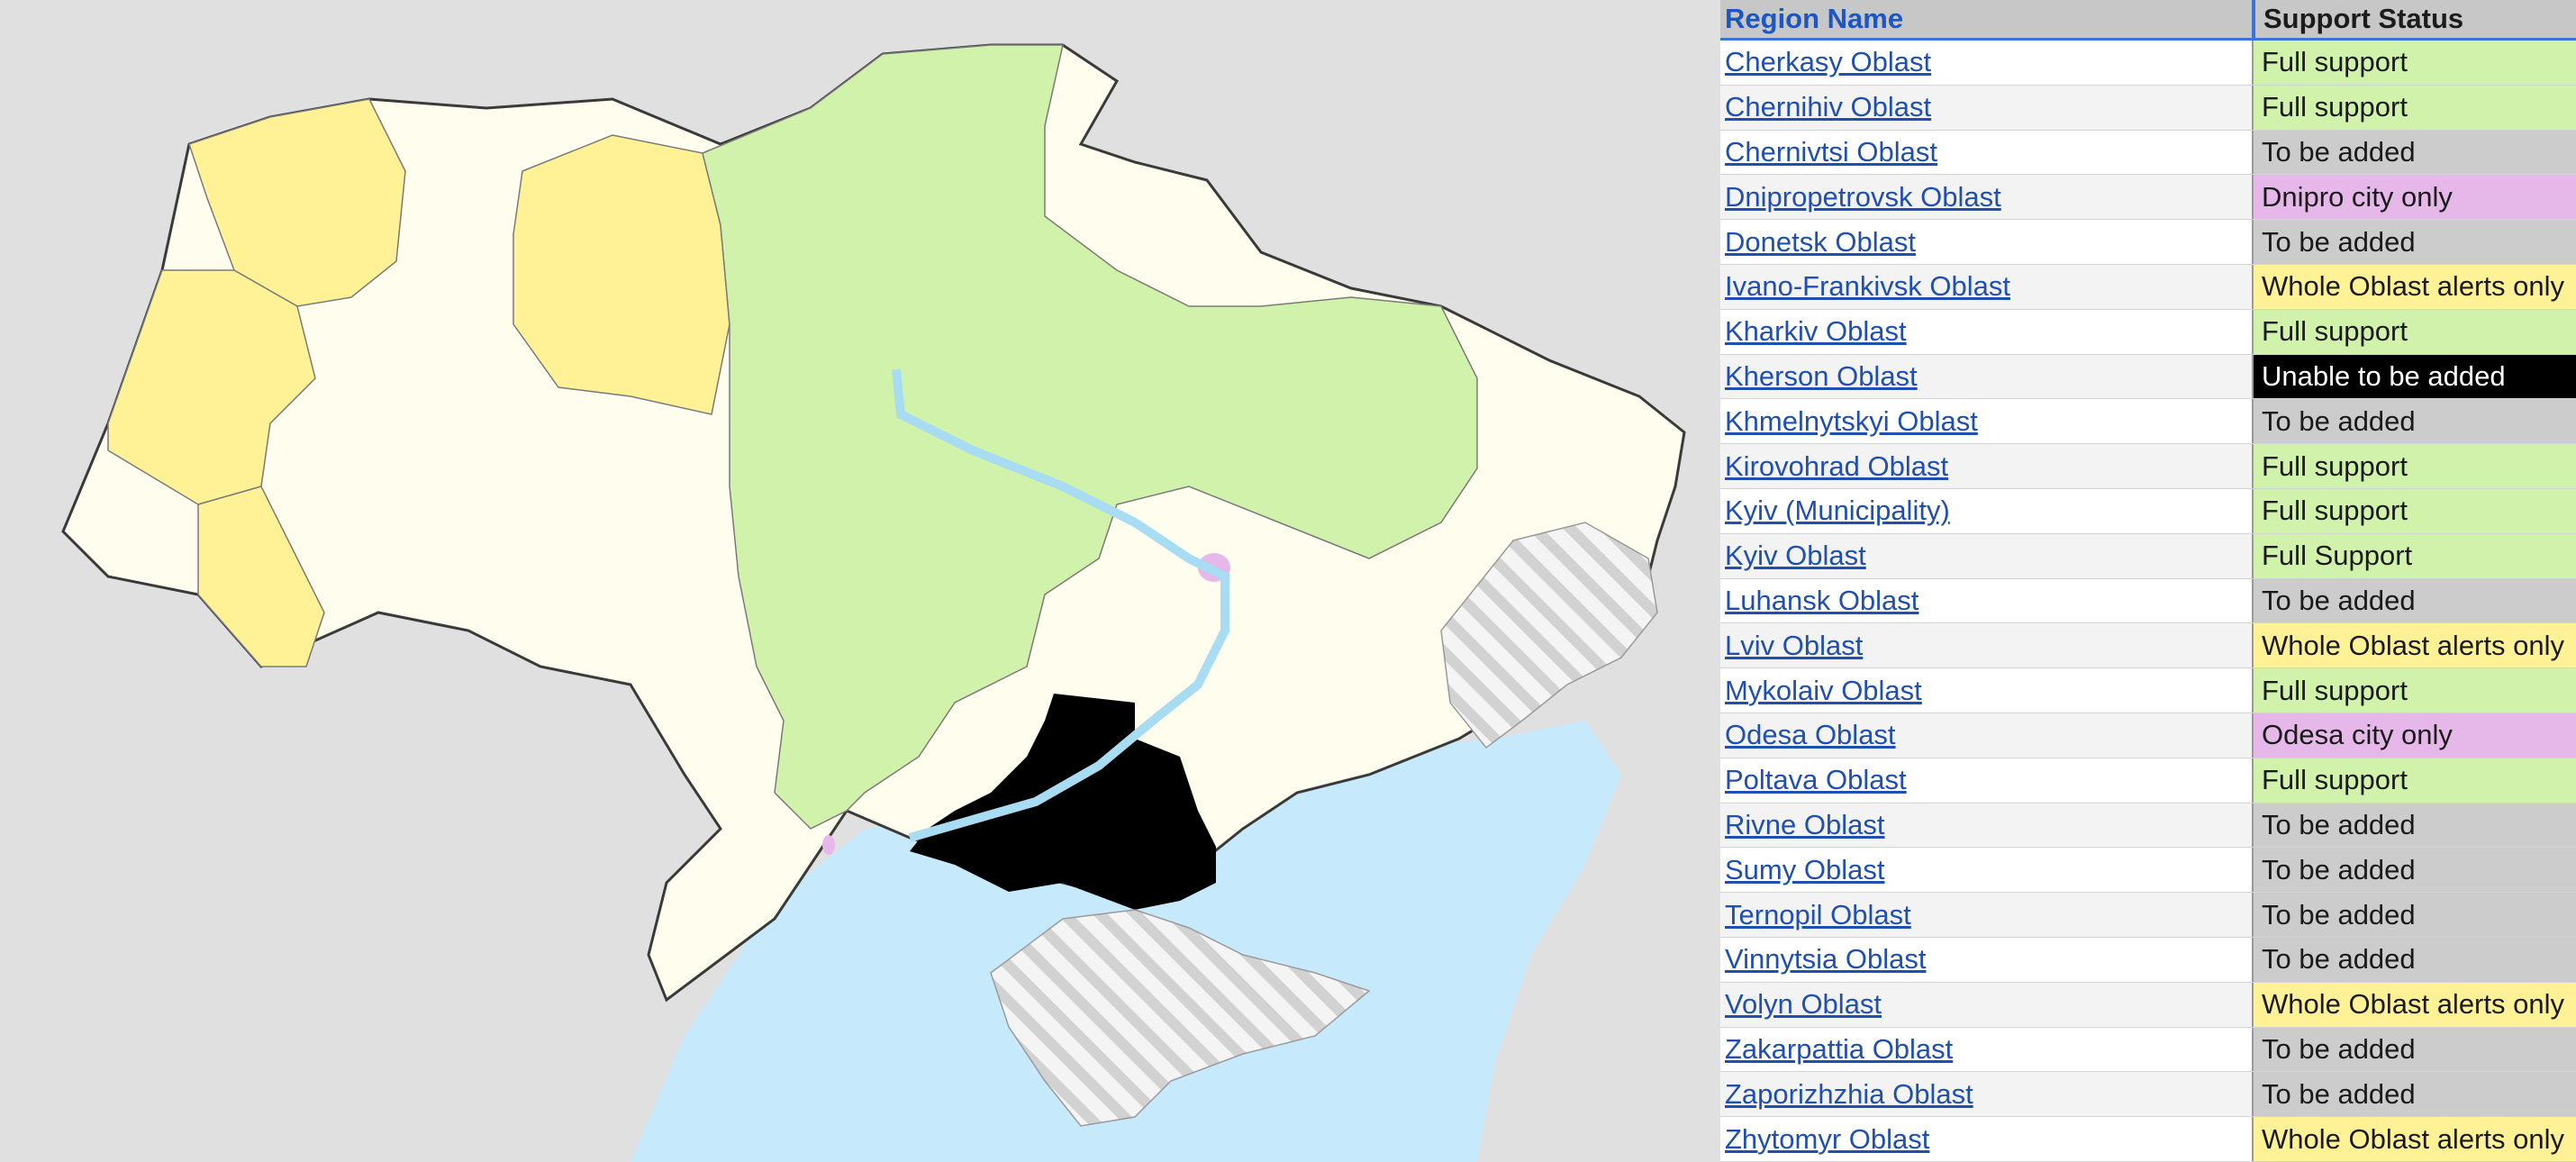  I want to click on region-name-cell: Zakarpattia Oblast, so click(1986, 1049).